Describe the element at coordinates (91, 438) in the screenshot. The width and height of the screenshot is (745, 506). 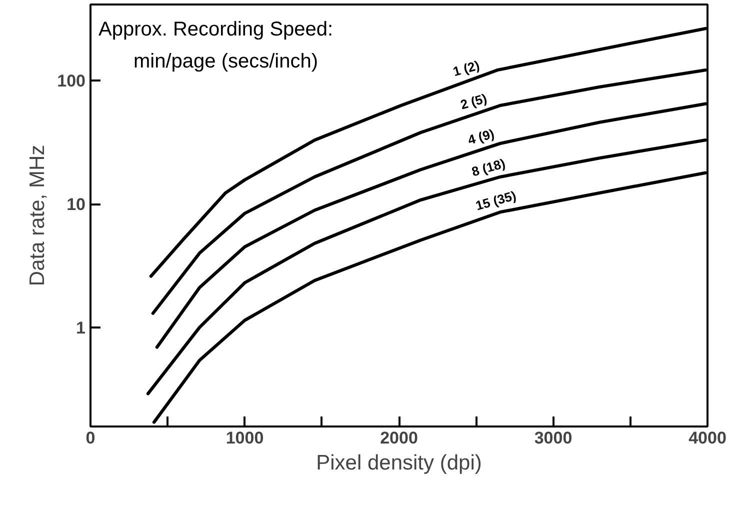
I see `x-tick-label: 0` at that location.